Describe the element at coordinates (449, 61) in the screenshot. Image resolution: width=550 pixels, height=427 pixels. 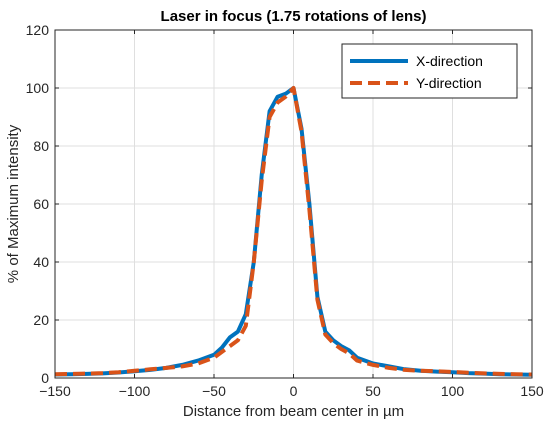
I see `legend-label-x-direction: X-direction` at that location.